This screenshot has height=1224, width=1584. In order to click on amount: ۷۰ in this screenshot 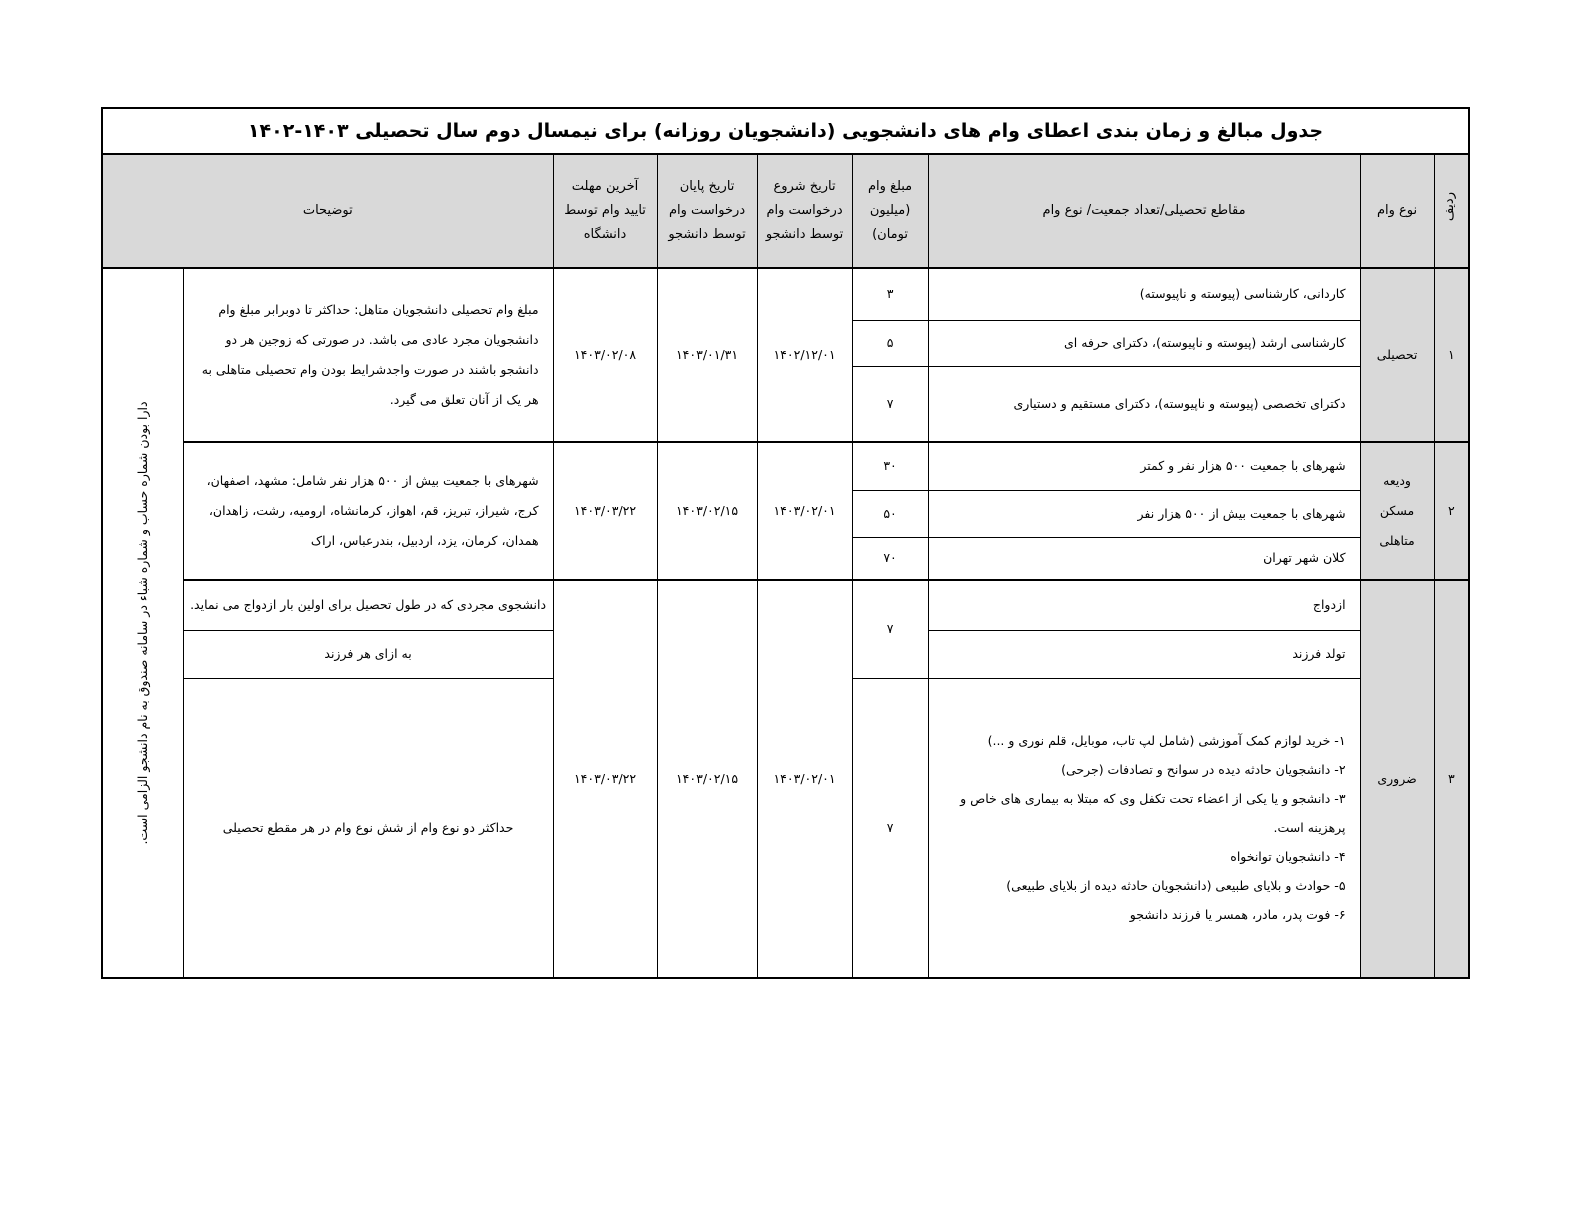, I will do `click(890, 558)`.